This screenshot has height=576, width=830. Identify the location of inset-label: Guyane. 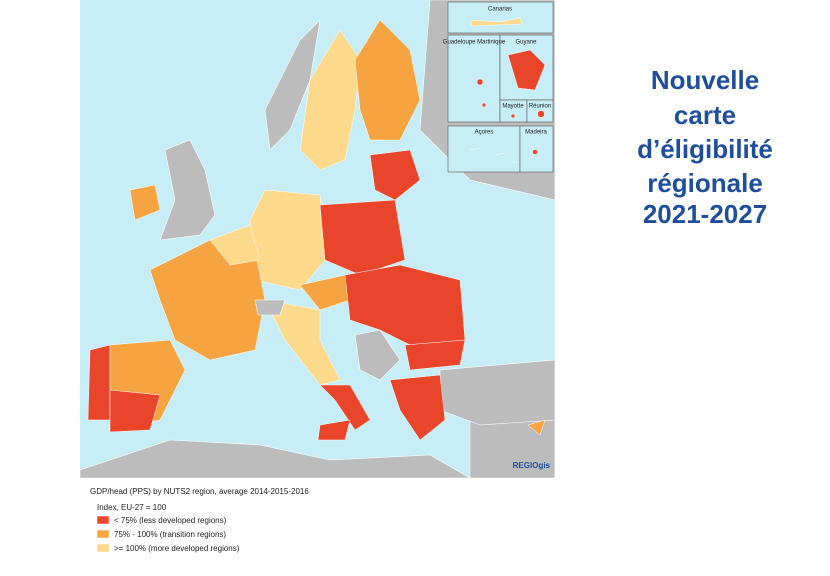
(526, 43).